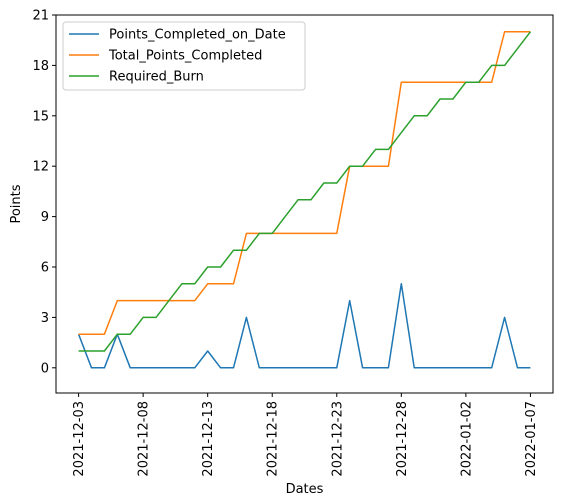  What do you see at coordinates (466, 439) in the screenshot?
I see `x-tick-label: 2022-01-02` at bounding box center [466, 439].